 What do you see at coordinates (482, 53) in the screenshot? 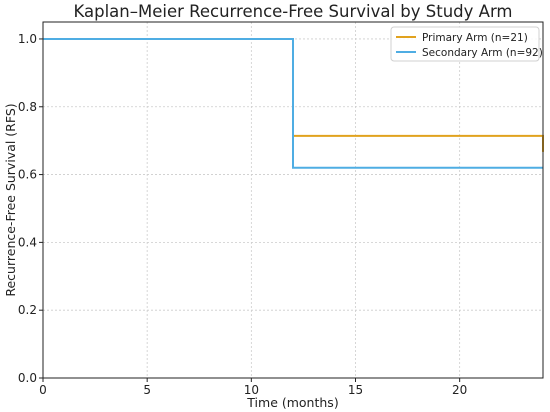
I see `legend-label-2: Secondary Arm (n=92)` at bounding box center [482, 53].